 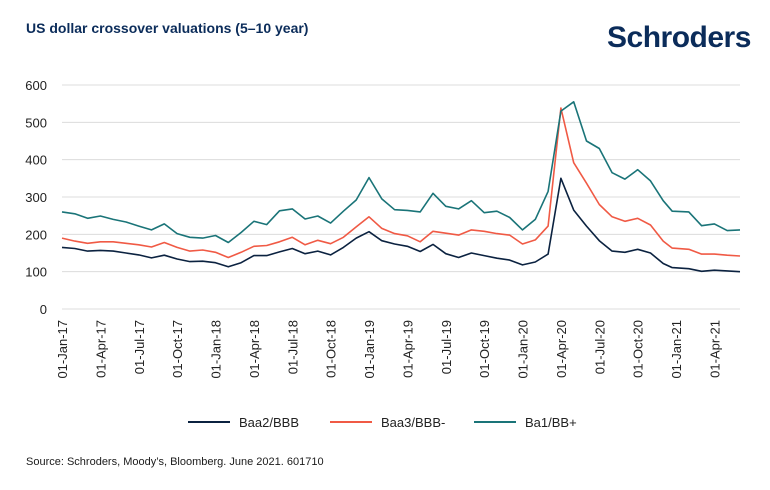 What do you see at coordinates (292, 347) in the screenshot?
I see `x-tick-label: 01-Jul-18` at bounding box center [292, 347].